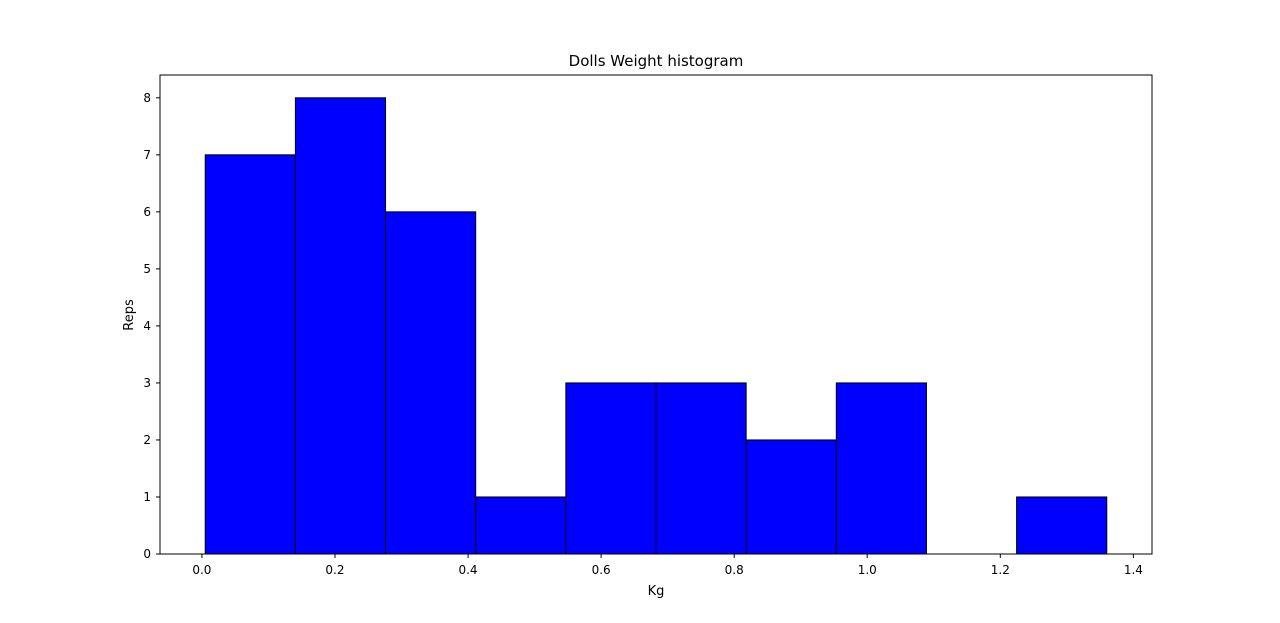 The height and width of the screenshot is (623, 1280). What do you see at coordinates (734, 570) in the screenshot?
I see `x-tick-label: 0.8` at bounding box center [734, 570].